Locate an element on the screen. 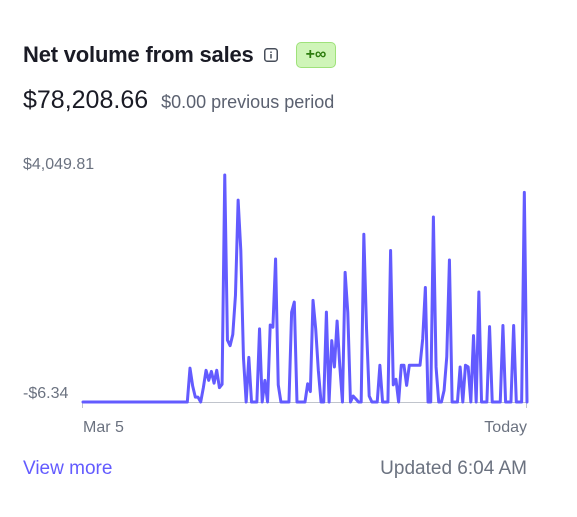 The width and height of the screenshot is (577, 517). card-header: Net volume from sales +∞ is located at coordinates (180, 55).